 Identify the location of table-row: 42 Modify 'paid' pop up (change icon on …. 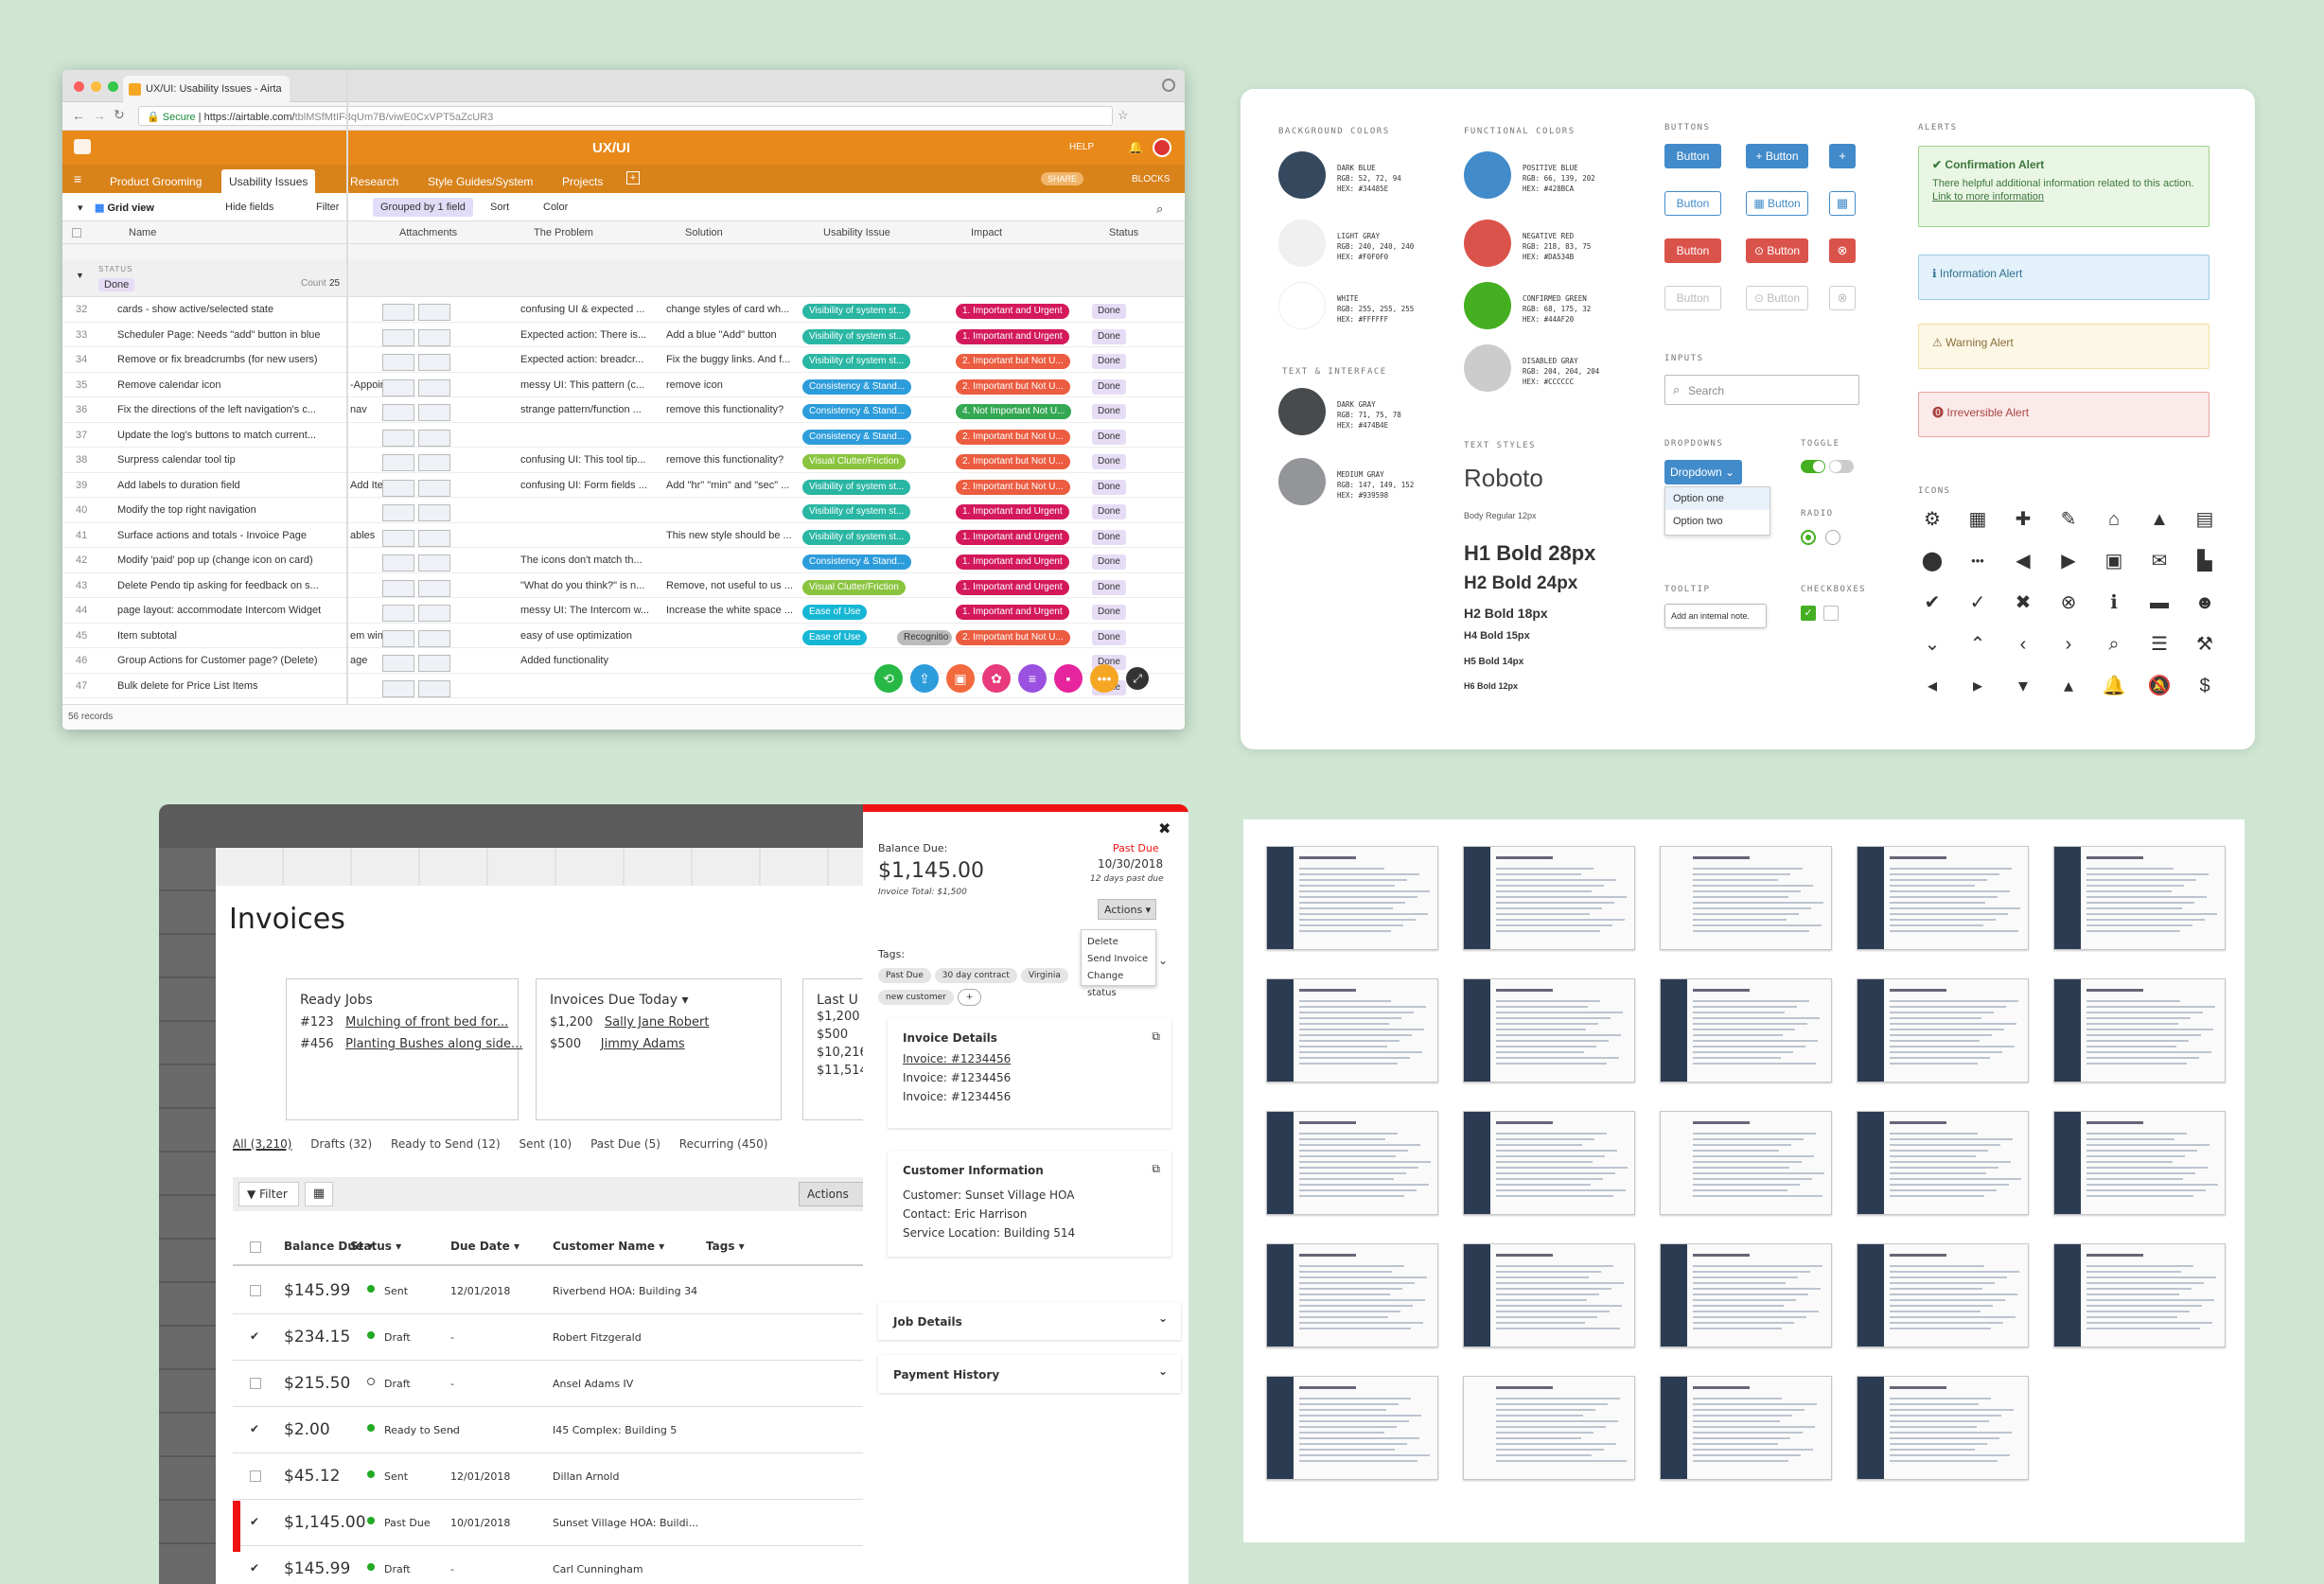
(623, 561).